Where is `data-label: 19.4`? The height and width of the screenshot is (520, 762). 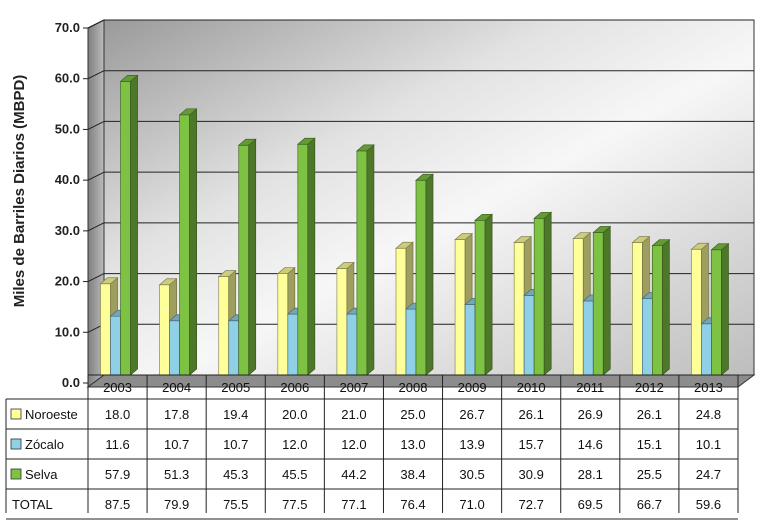 data-label: 19.4 is located at coordinates (235, 414).